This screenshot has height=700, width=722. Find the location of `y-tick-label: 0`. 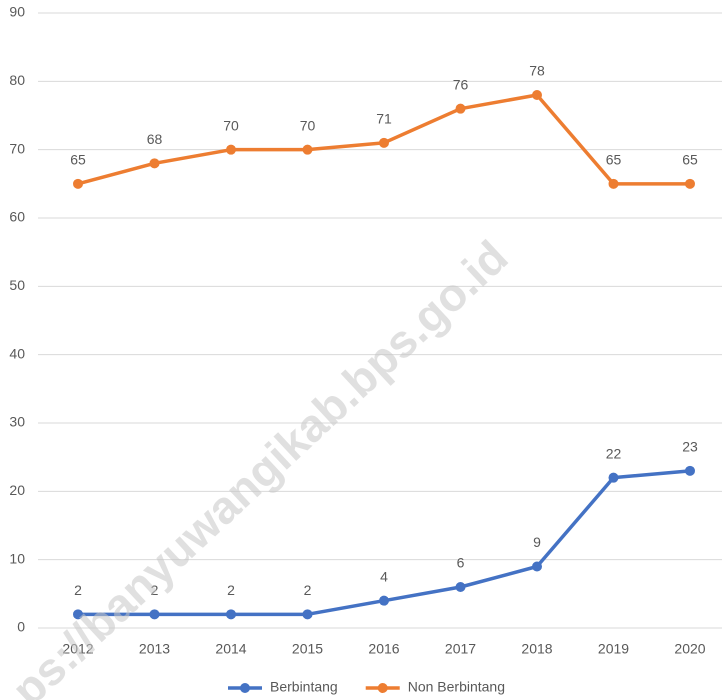

y-tick-label: 0 is located at coordinates (21, 627).